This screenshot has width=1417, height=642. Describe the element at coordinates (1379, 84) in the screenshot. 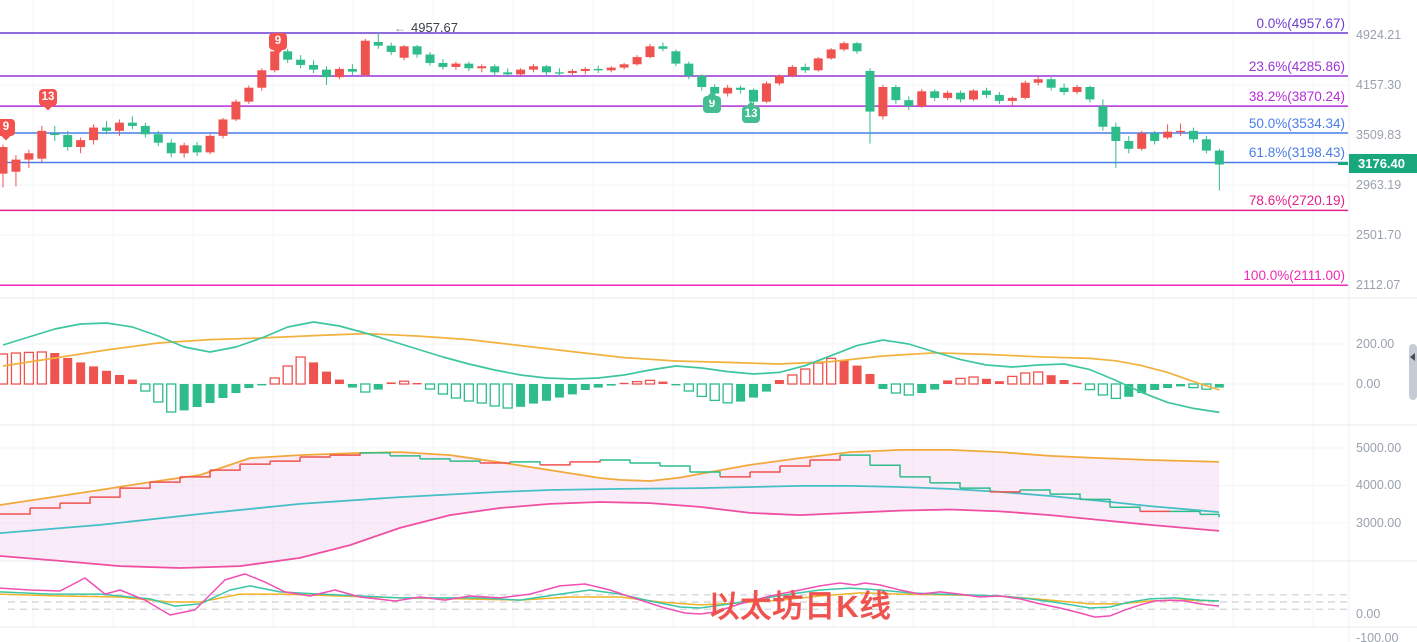

I see `price-axis-label: 4157.30` at that location.